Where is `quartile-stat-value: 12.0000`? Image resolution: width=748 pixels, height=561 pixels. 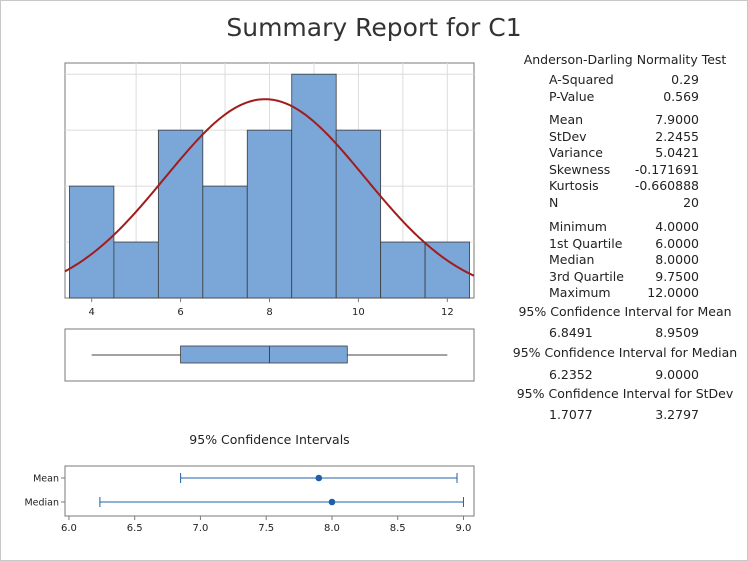
quartile-stat-value: 12.0000 is located at coordinates (673, 292).